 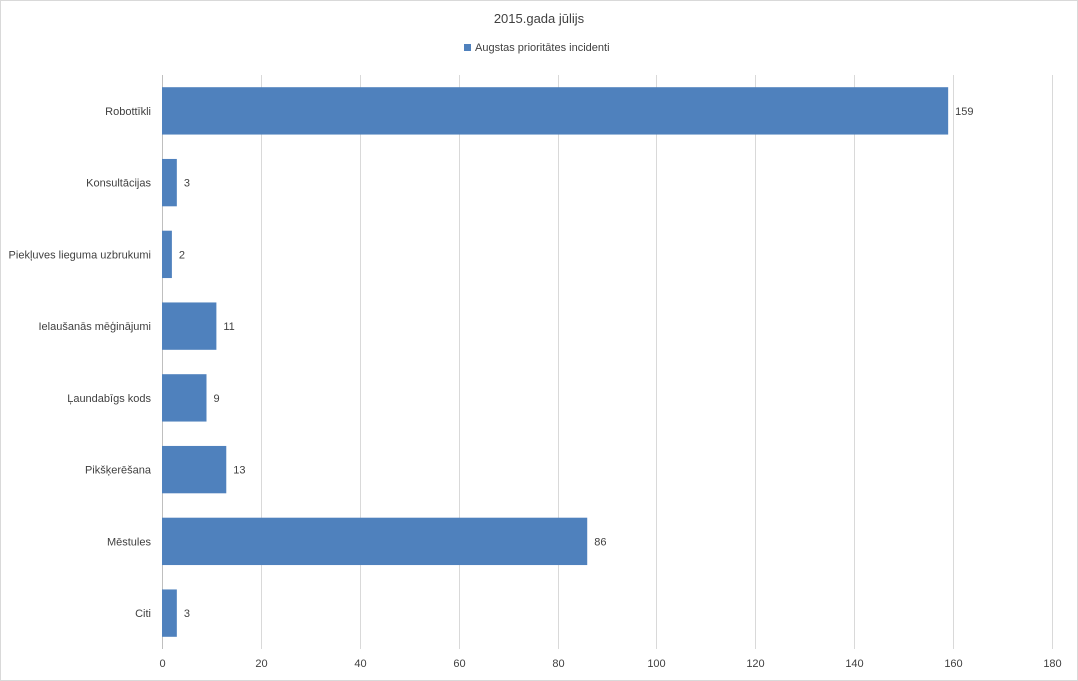 I want to click on x-tick-label: 20, so click(x=261, y=664).